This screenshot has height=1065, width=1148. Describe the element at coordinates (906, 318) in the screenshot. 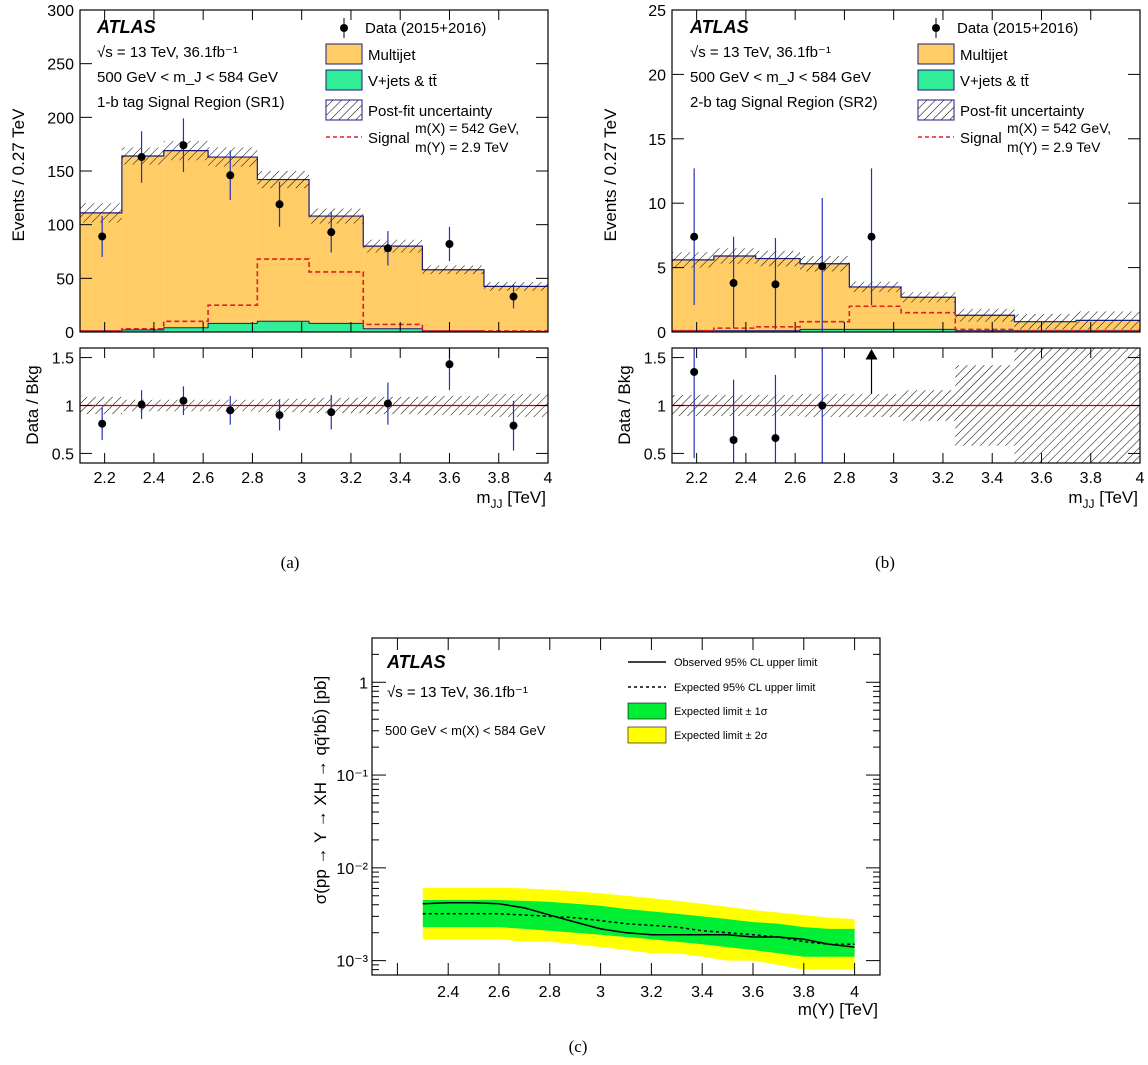

I see `signal-histogram` at that location.